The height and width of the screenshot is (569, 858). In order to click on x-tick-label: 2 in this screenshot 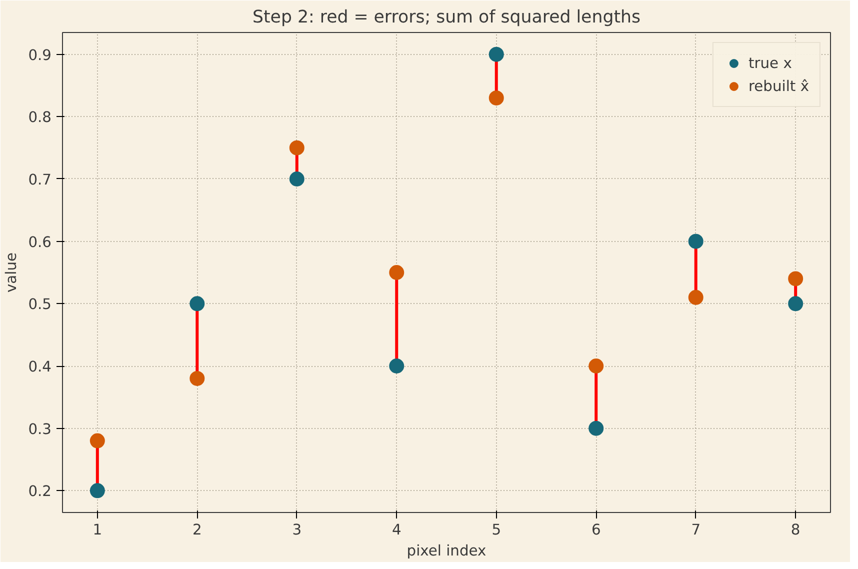, I will do `click(197, 530)`.